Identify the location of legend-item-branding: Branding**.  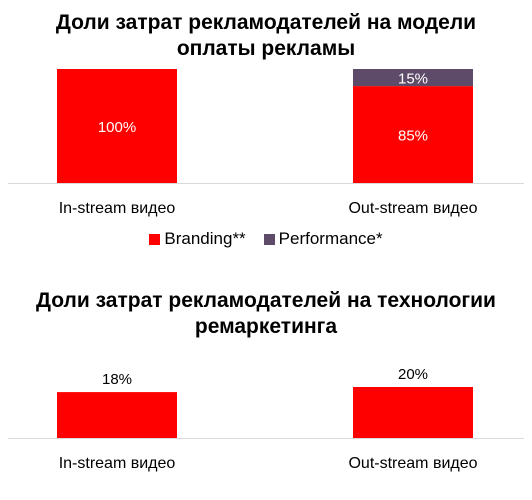
(197, 239).